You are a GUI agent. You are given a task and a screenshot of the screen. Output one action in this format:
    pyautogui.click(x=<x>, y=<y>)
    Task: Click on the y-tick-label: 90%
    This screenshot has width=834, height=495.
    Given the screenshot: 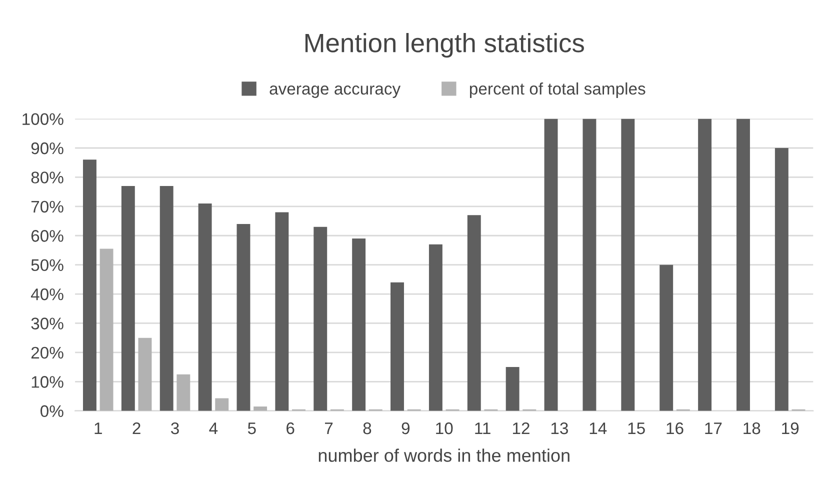 What is the action you would take?
    pyautogui.click(x=47, y=148)
    